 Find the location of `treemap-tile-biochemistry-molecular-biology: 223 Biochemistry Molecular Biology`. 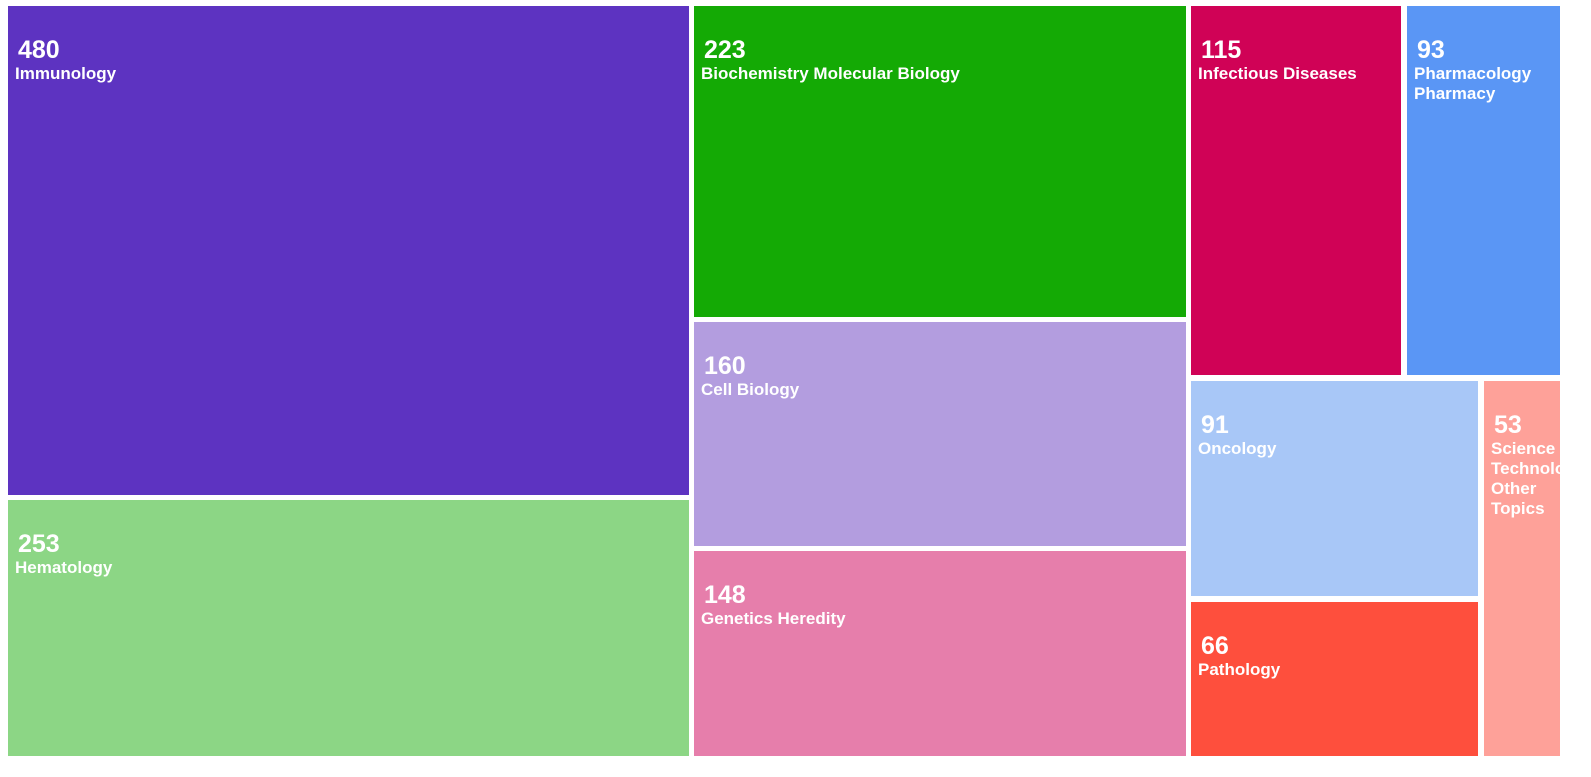

treemap-tile-biochemistry-molecular-biology: 223 Biochemistry Molecular Biology is located at coordinates (940, 161).